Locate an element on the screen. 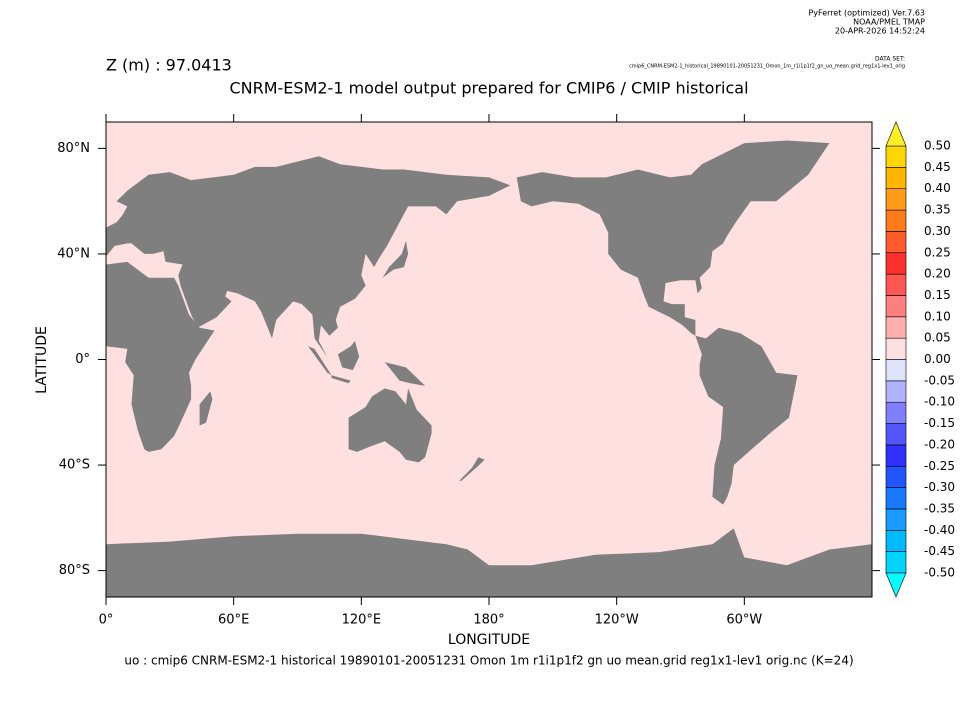 Image resolution: width=961 pixels, height=720 pixels. colorbar-label: -0.20 is located at coordinates (939, 444).